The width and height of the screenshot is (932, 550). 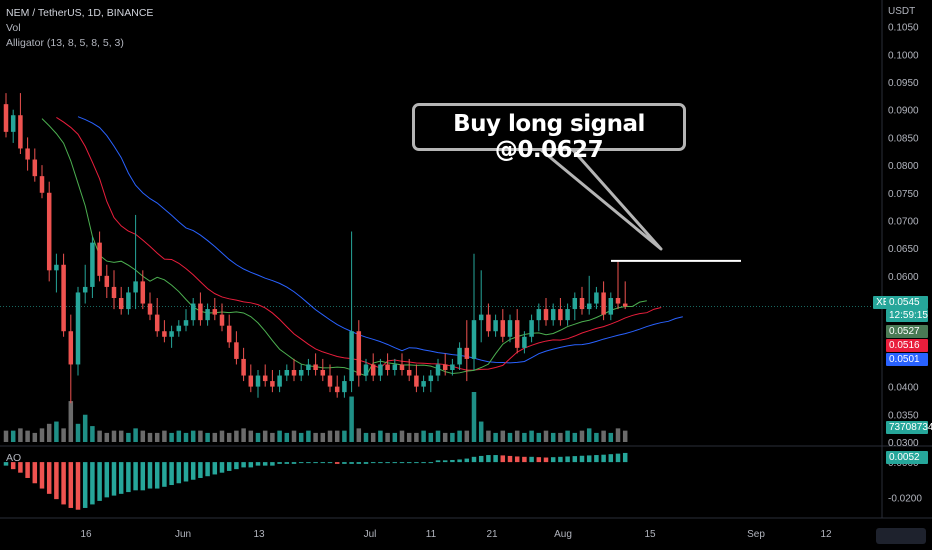 I want to click on price-tick-label: 0.0700, so click(x=903, y=221).